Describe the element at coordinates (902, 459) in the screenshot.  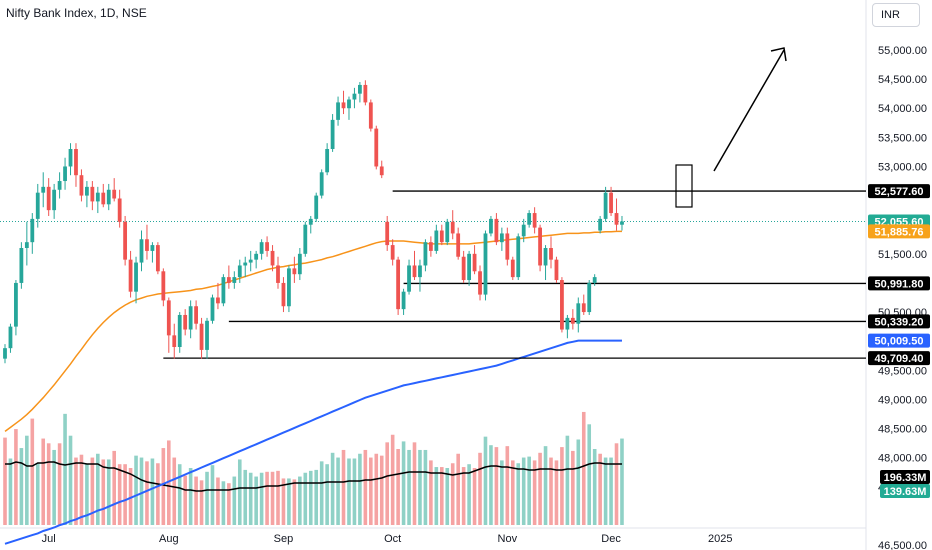
I see `price-tick-label: 48,000.00` at that location.